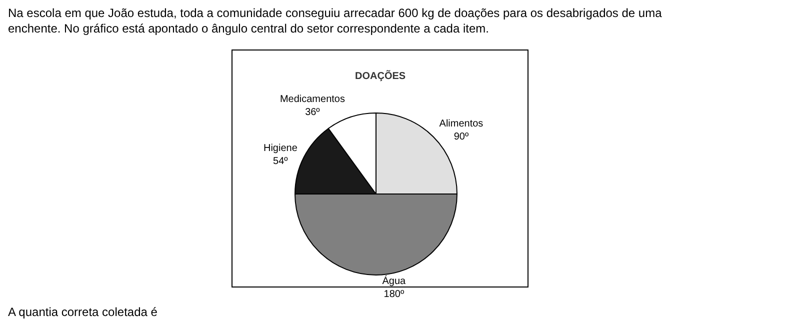 The height and width of the screenshot is (325, 797). I want to click on data-label: 36º, so click(312, 112).